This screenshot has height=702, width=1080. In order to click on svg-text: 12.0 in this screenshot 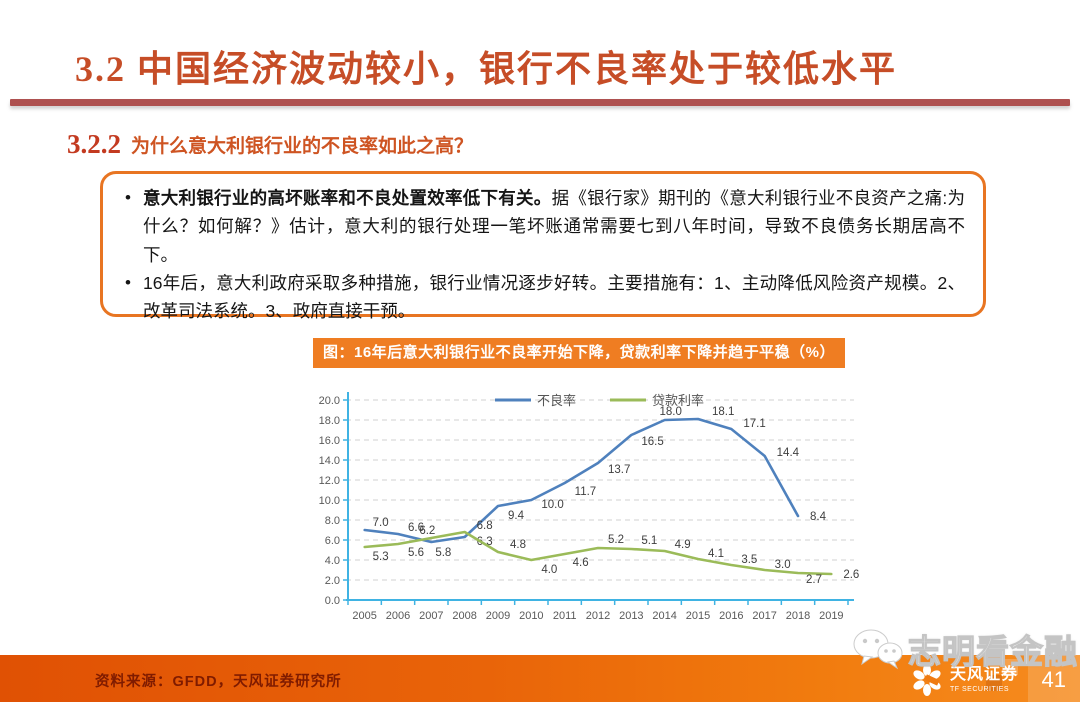, I will do `click(329, 481)`.